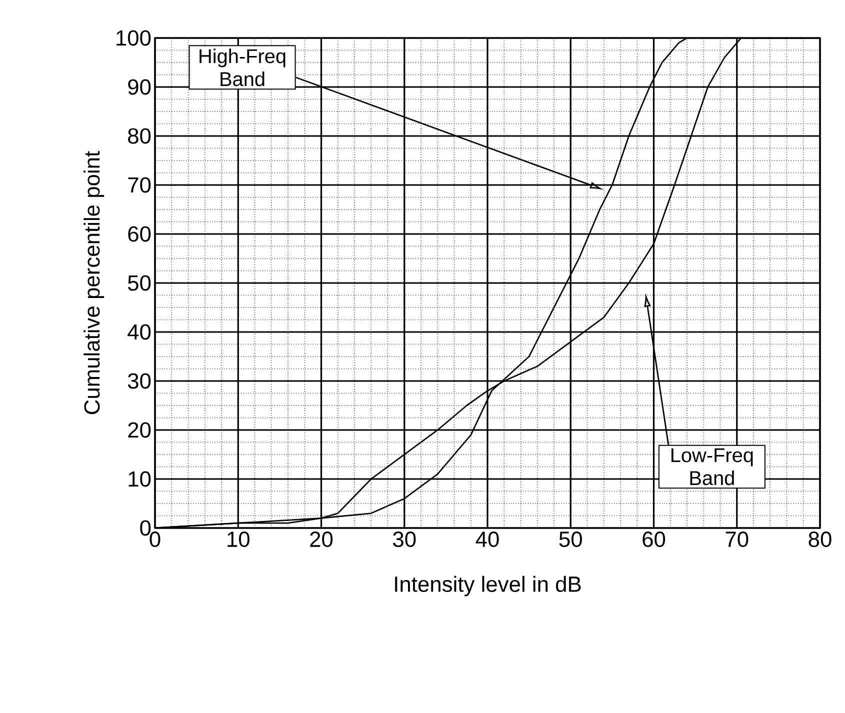 This screenshot has height=713, width=845. Describe the element at coordinates (820, 540) in the screenshot. I see `x-tick-label: 80` at that location.